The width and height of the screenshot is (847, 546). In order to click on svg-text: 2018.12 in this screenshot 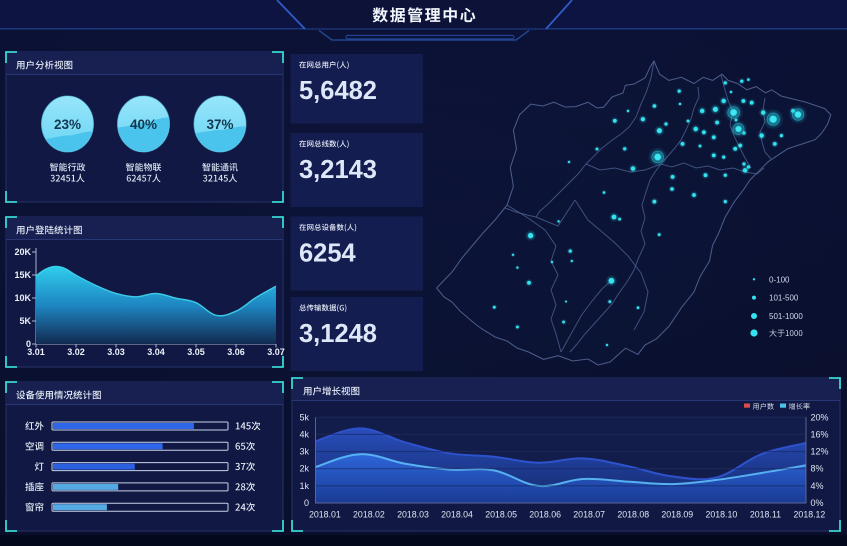, I will do `click(810, 515)`.